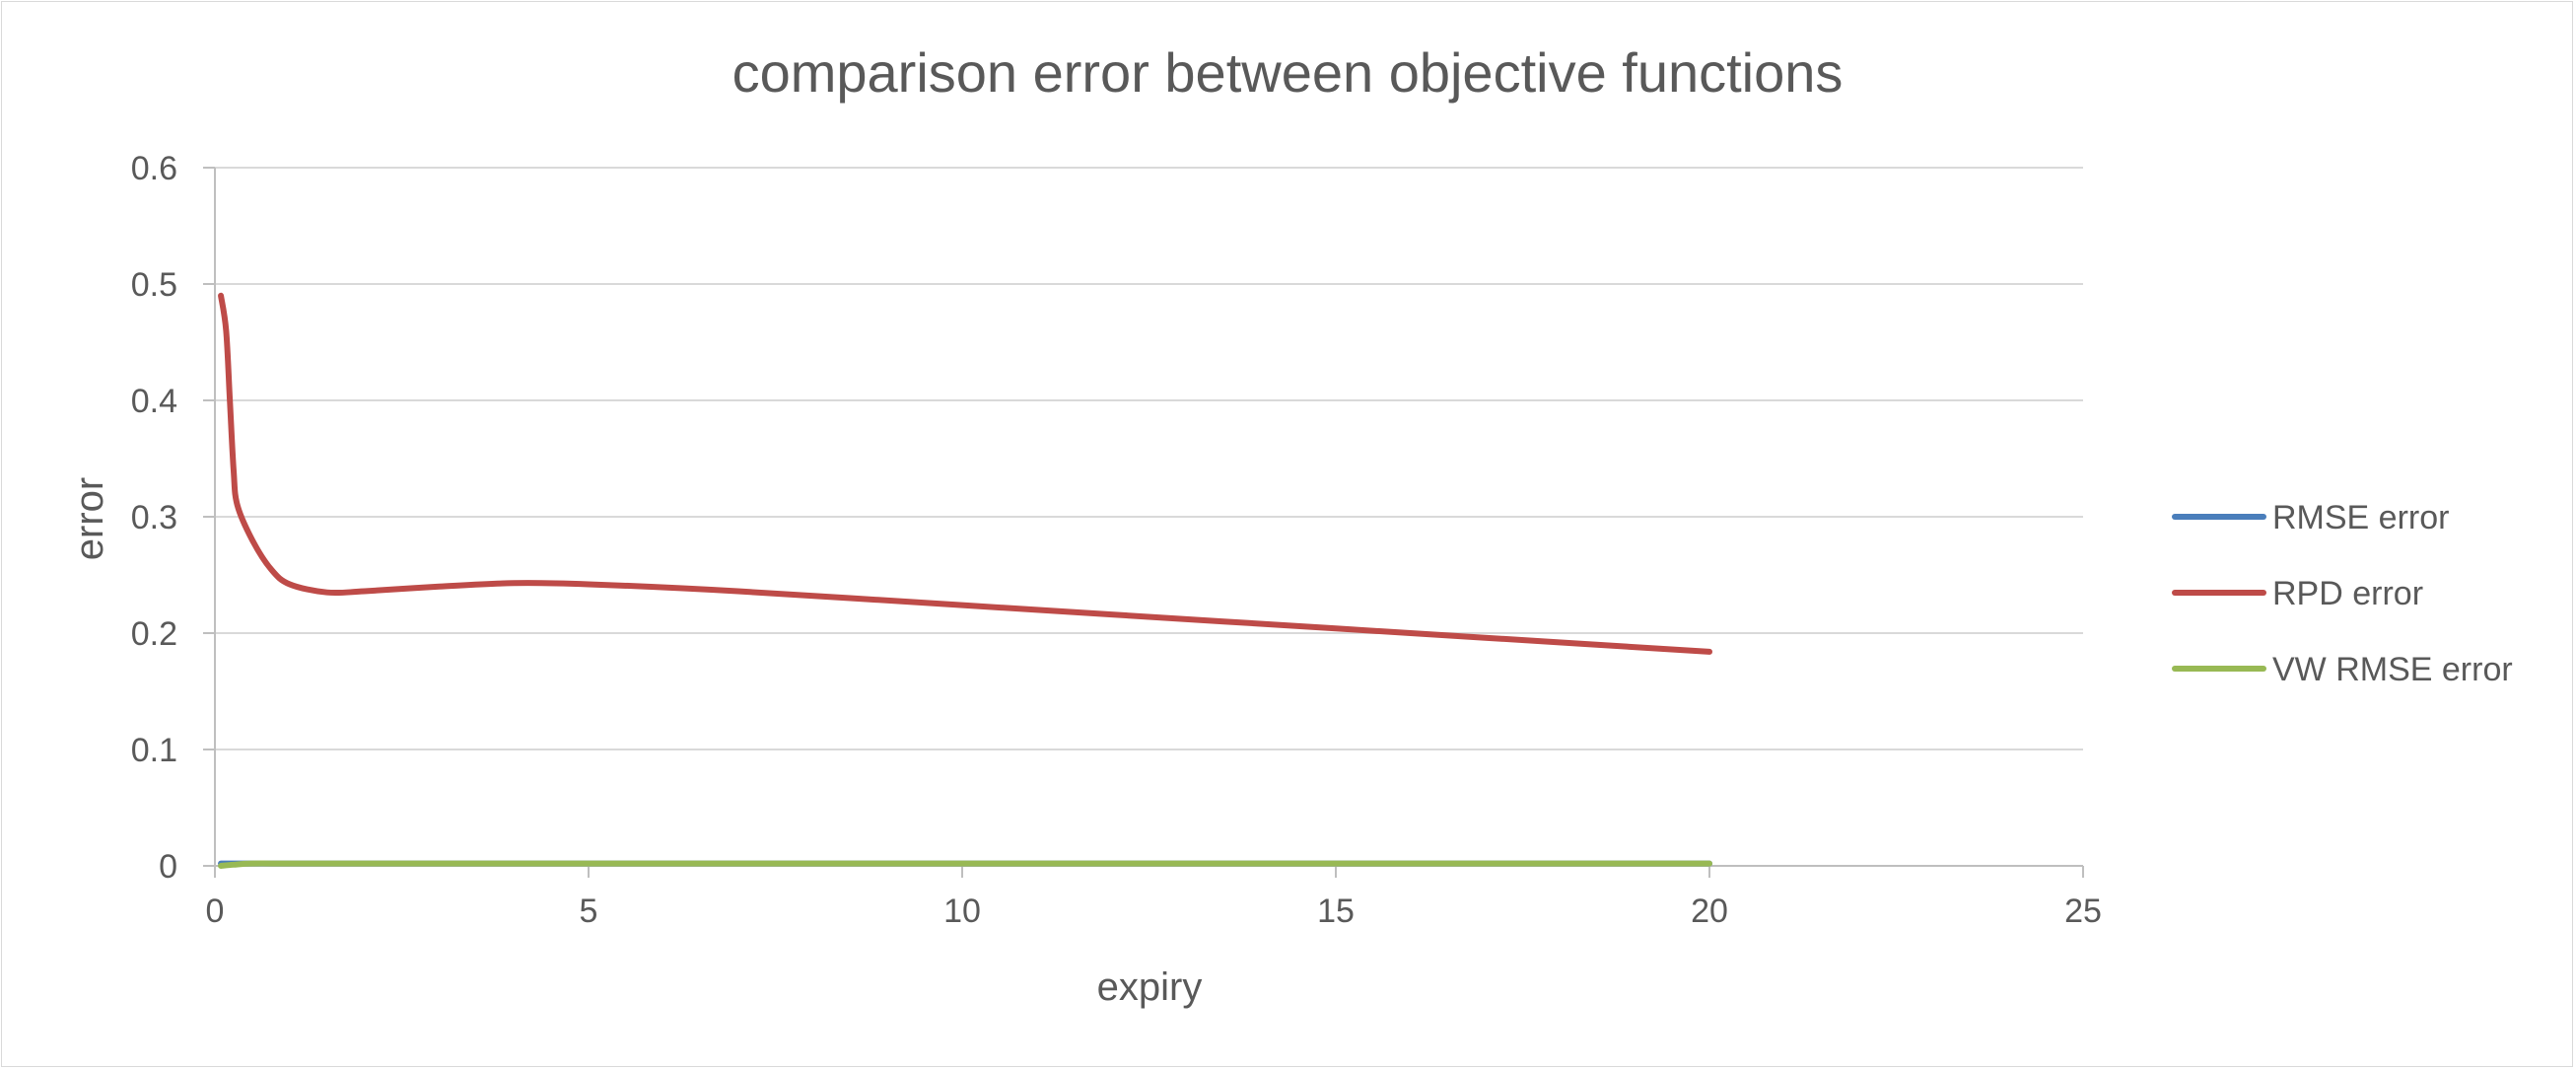 The width and height of the screenshot is (2576, 1070). What do you see at coordinates (215, 911) in the screenshot?
I see `x-tick-label: 0` at bounding box center [215, 911].